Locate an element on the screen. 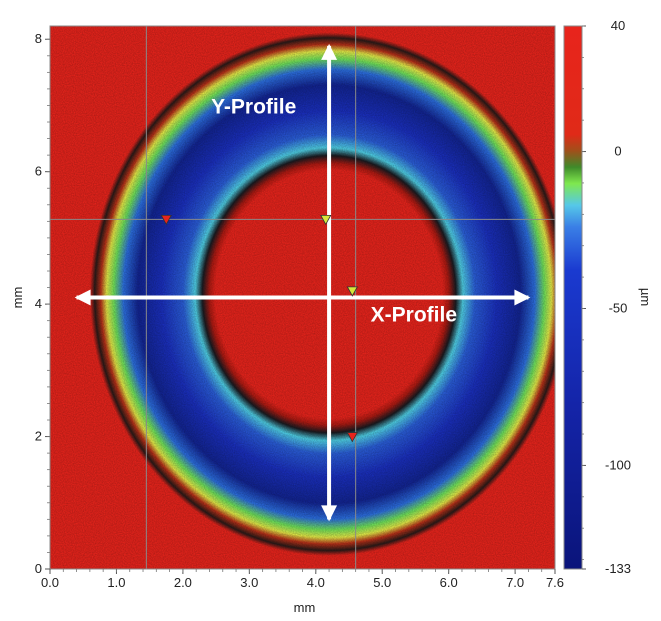 This screenshot has width=661, height=621. x-tick-label: 1.0 is located at coordinates (116, 582).